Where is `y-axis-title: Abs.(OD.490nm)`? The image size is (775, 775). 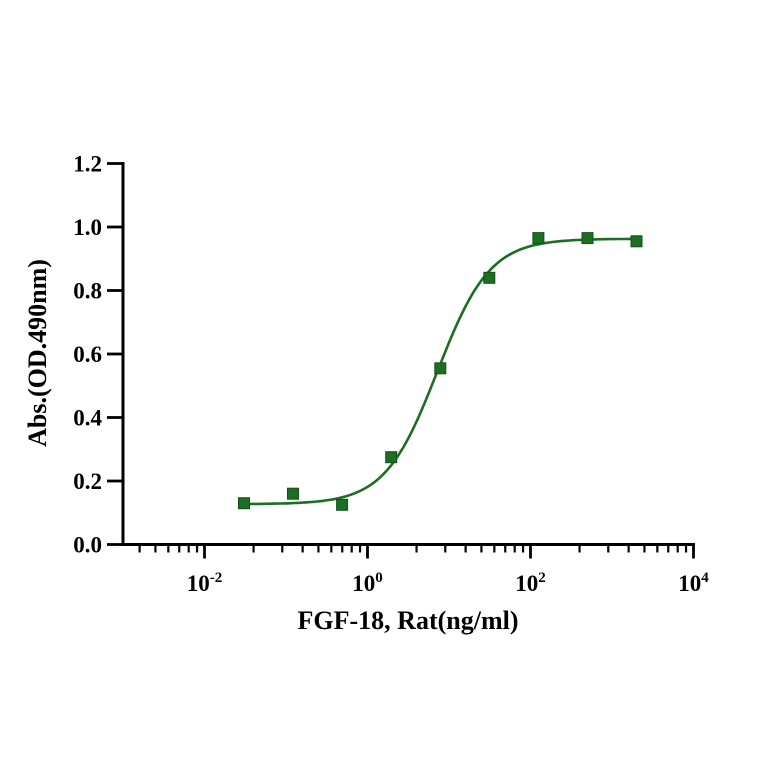 y-axis-title: Abs.(OD.490nm) is located at coordinates (37, 353).